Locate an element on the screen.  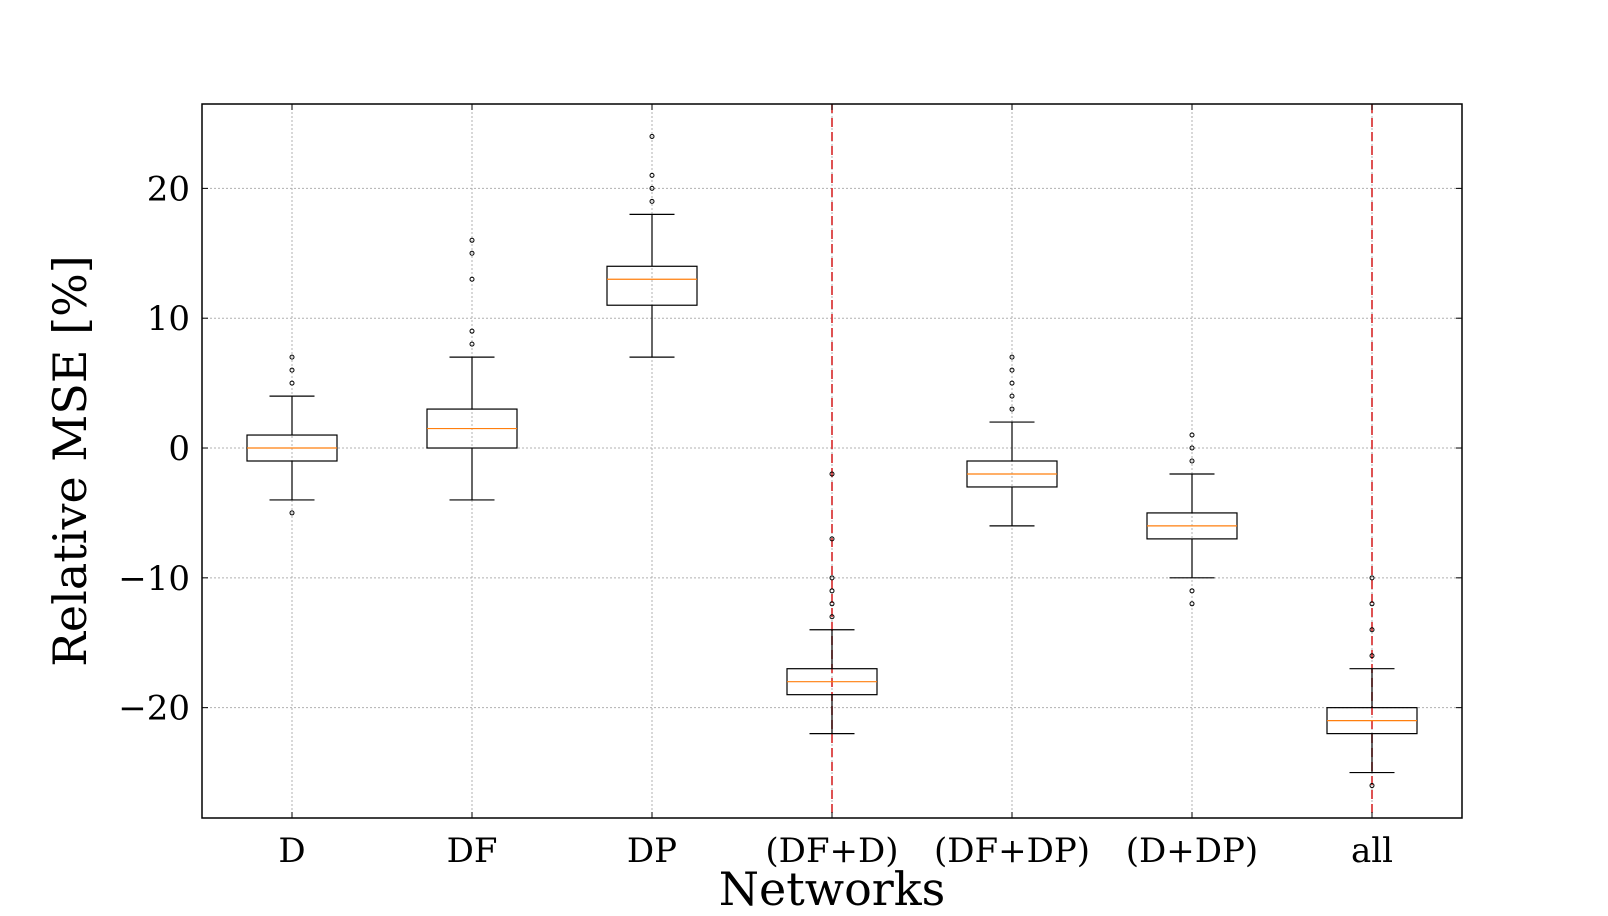
box-df-d is located at coordinates (832, 603).